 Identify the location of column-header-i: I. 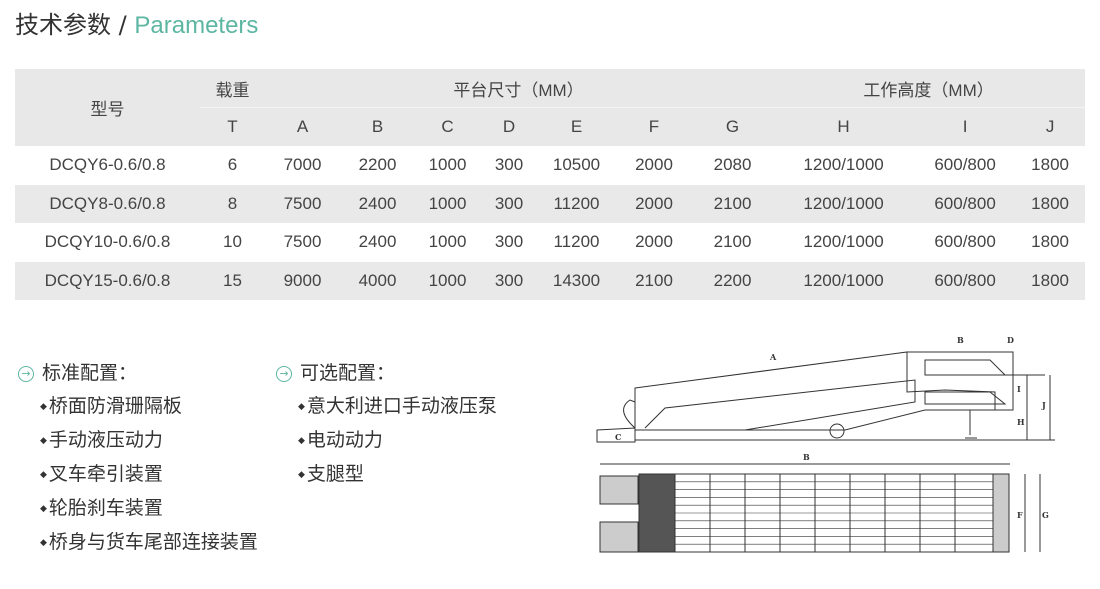
(965, 126).